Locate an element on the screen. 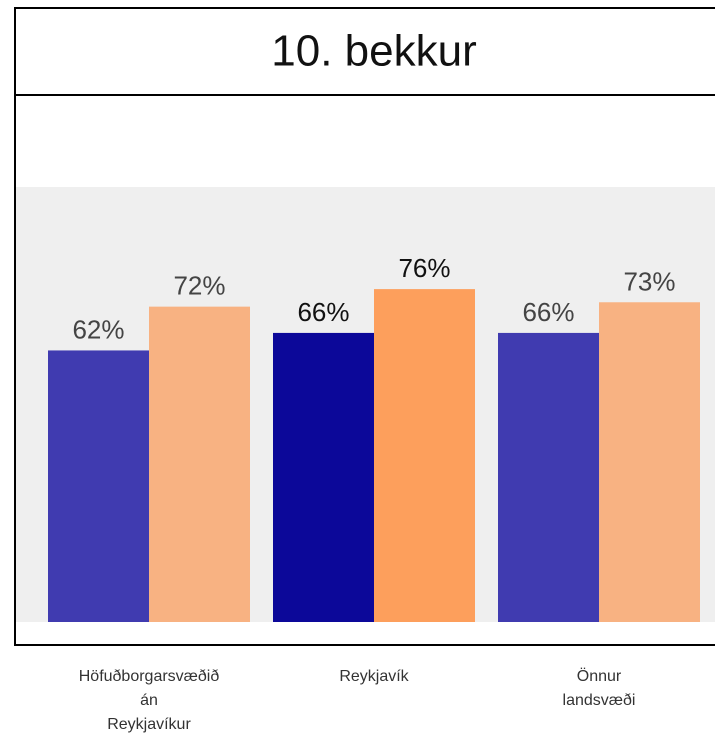  data-label: 72% is located at coordinates (199, 286).